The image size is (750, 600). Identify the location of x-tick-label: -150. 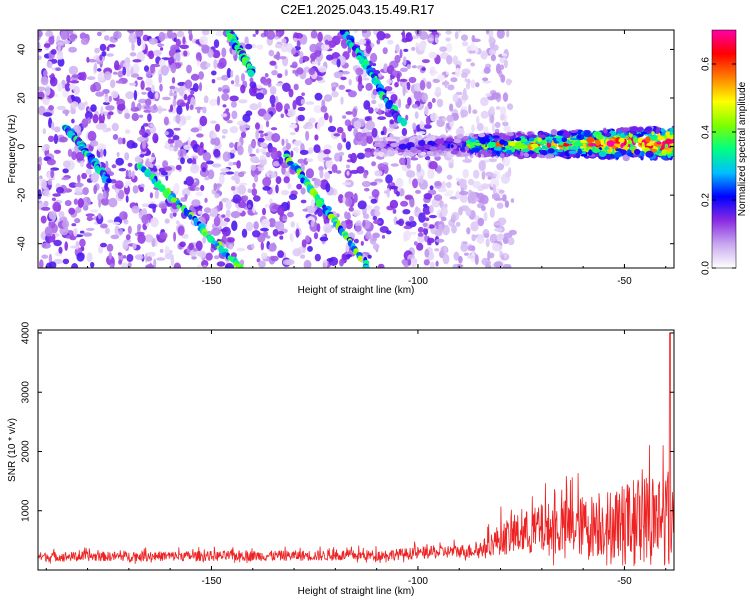
(211, 281).